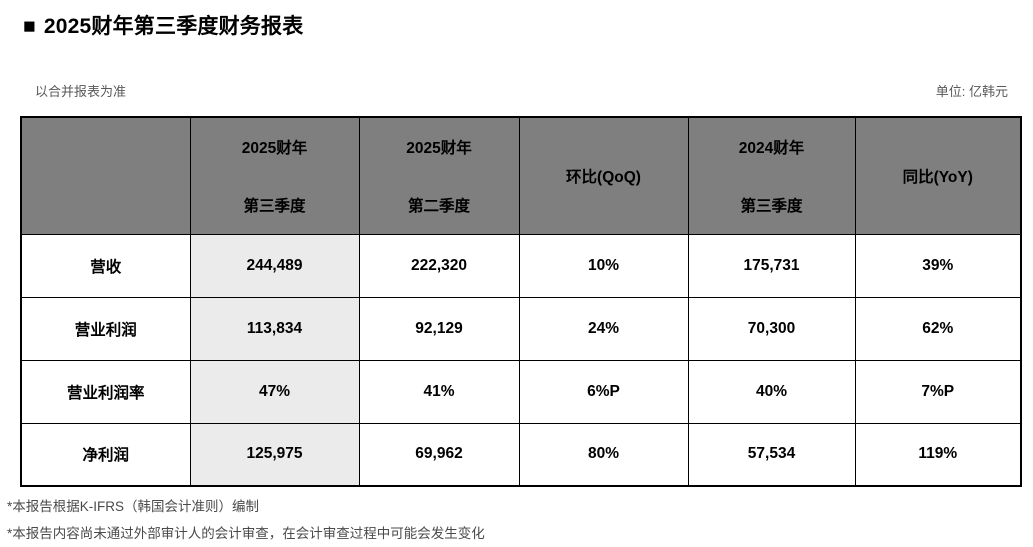  I want to click on cell-revenue-yoy: 39%, so click(938, 265).